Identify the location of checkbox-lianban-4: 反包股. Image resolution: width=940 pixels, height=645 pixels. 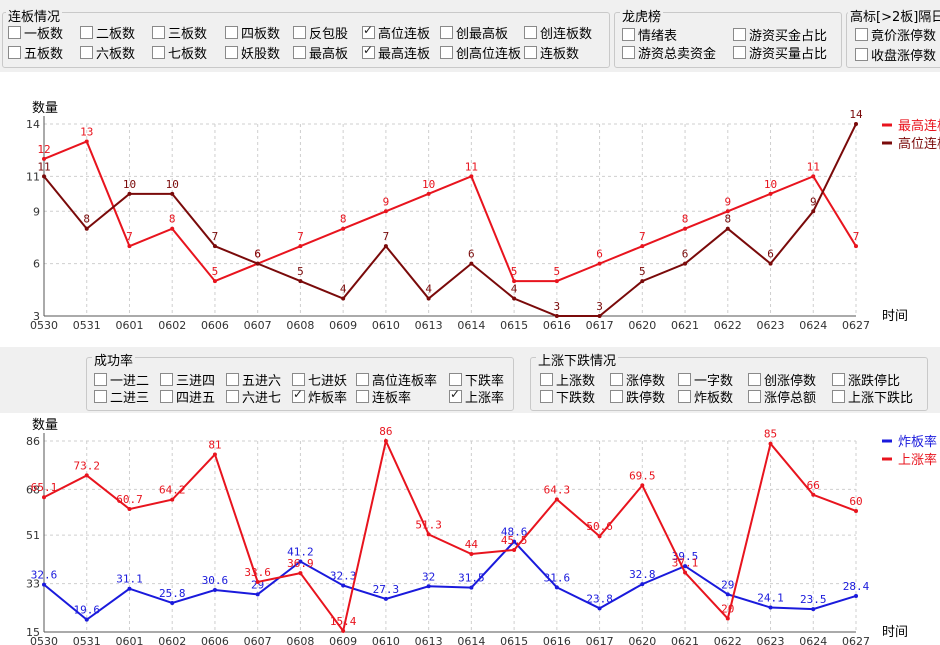
(320, 33).